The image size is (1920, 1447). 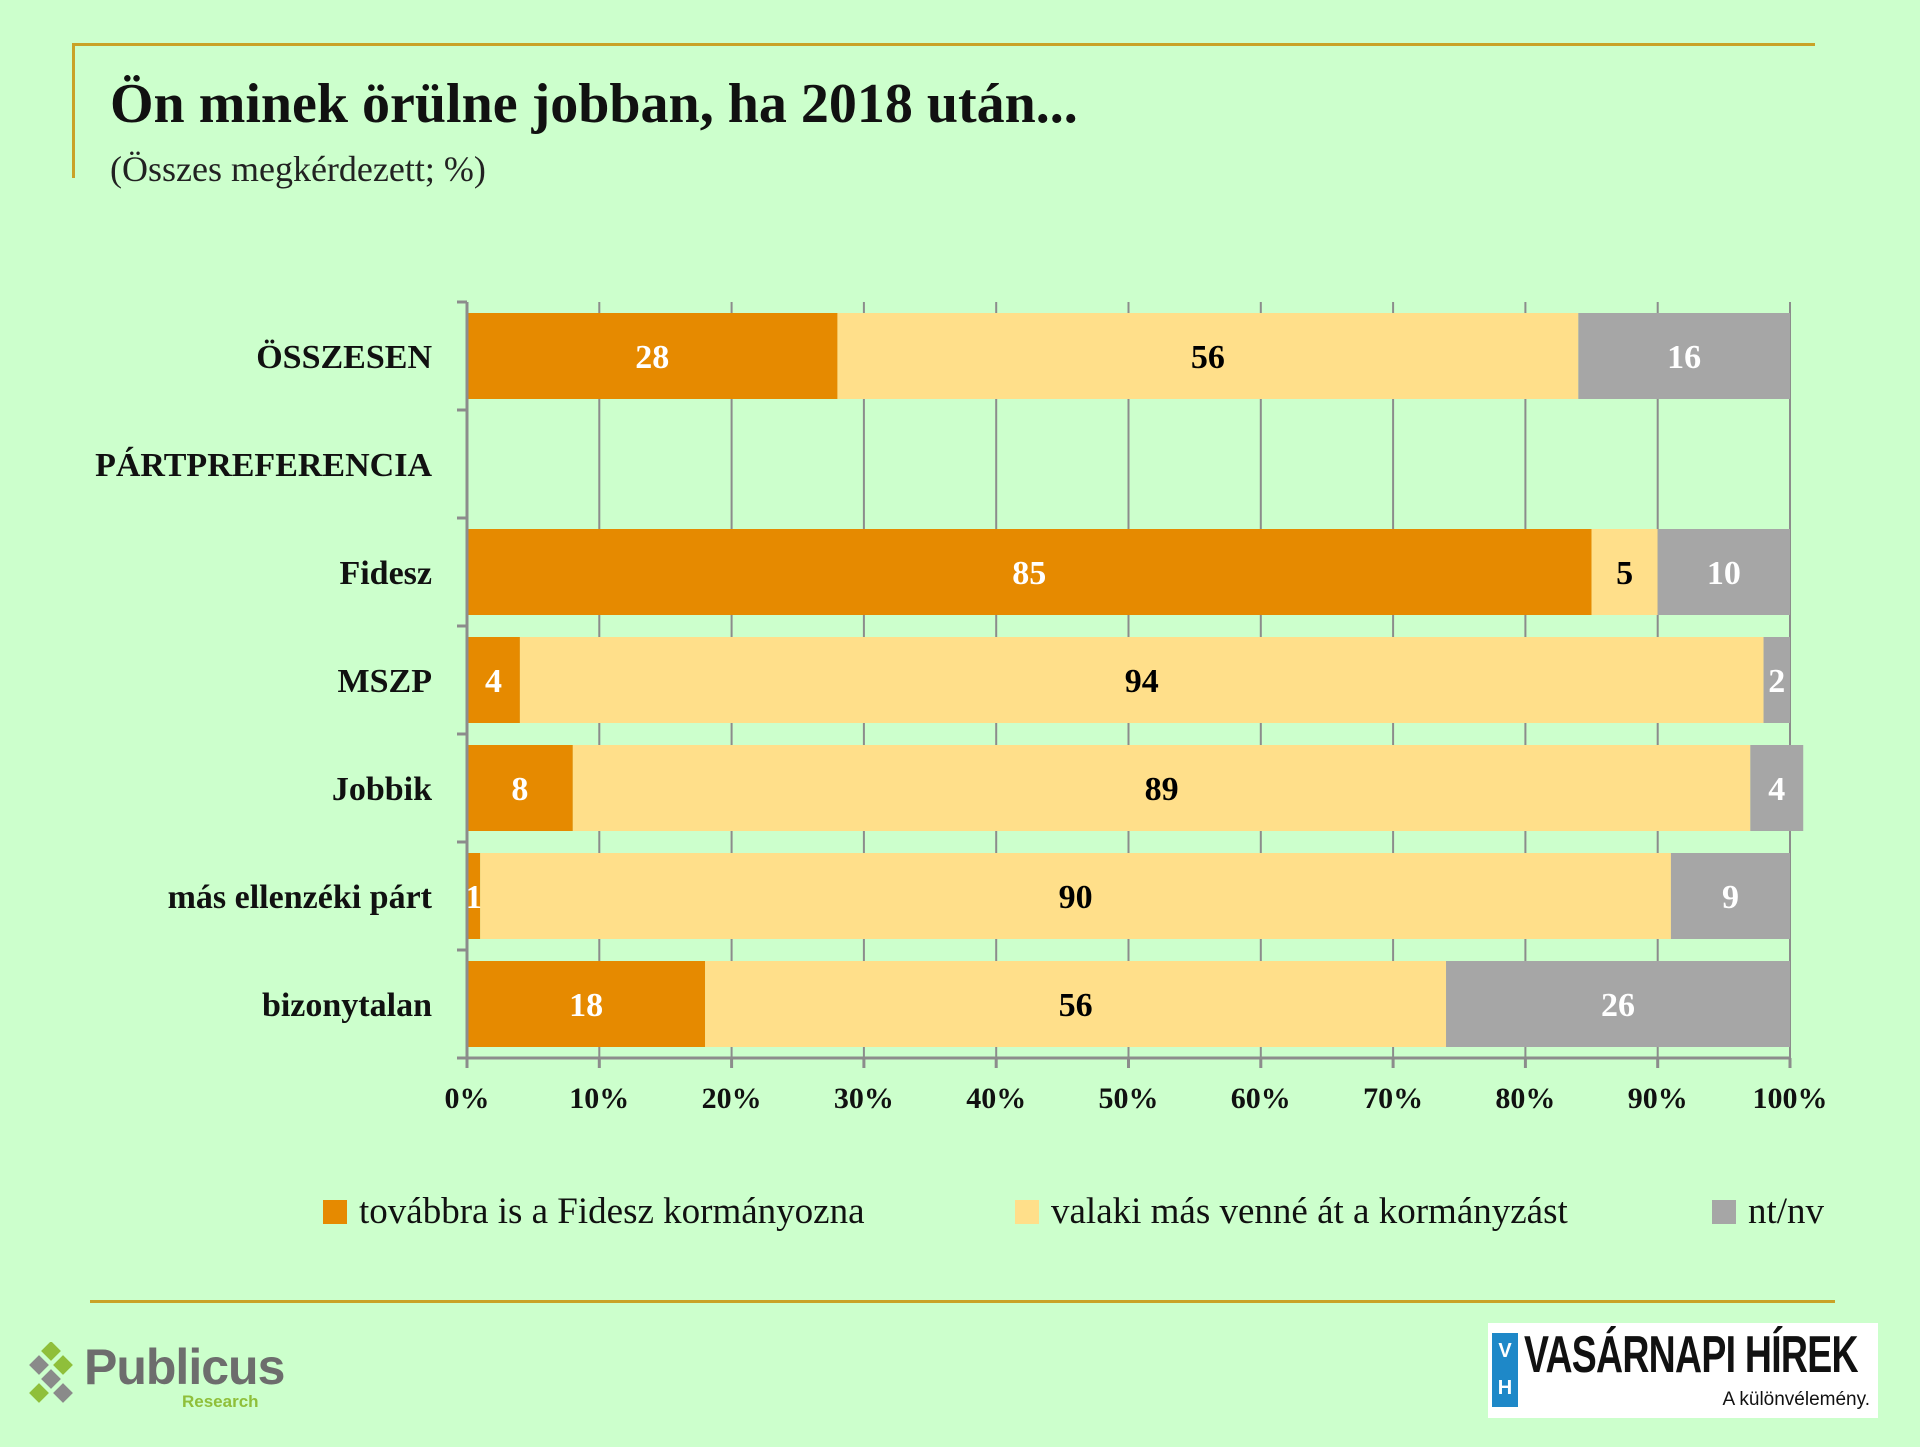 I want to click on x-tick-label: 20%, so click(x=732, y=1096).